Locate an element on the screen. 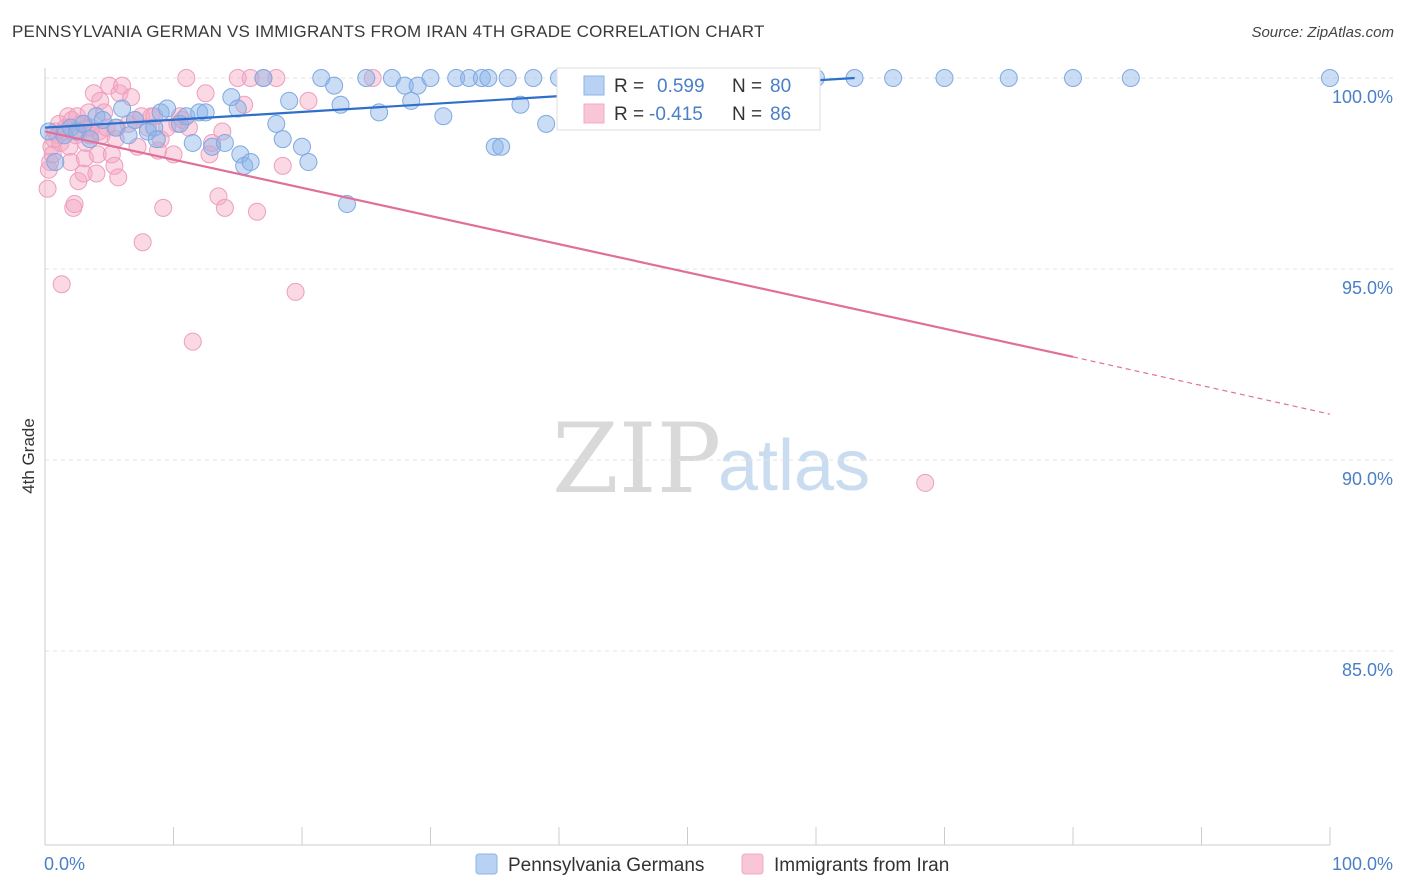 Image resolution: width=1406 pixels, height=892 pixels. x-tick-label-max: 100.0% is located at coordinates (1362, 864).